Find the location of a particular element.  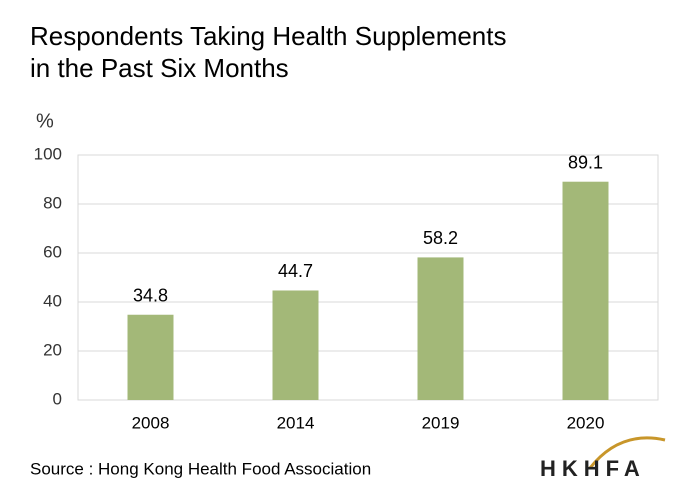

y-axis-label: % is located at coordinates (45, 121).